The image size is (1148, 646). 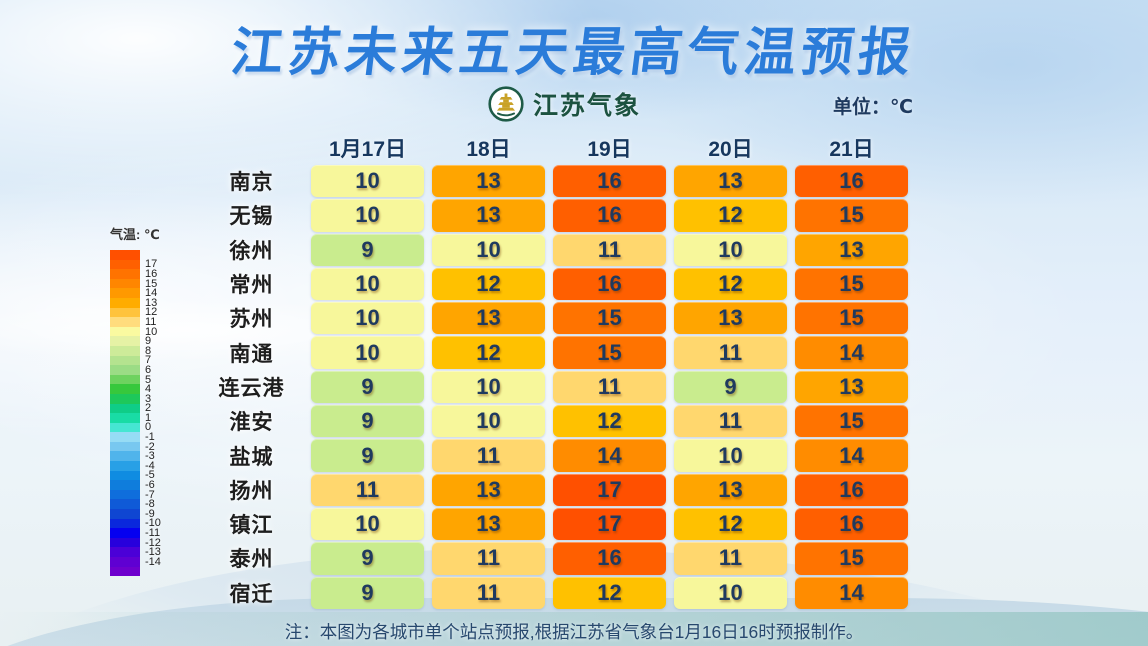 I want to click on unit-label: 单位：℃, so click(x=873, y=107).